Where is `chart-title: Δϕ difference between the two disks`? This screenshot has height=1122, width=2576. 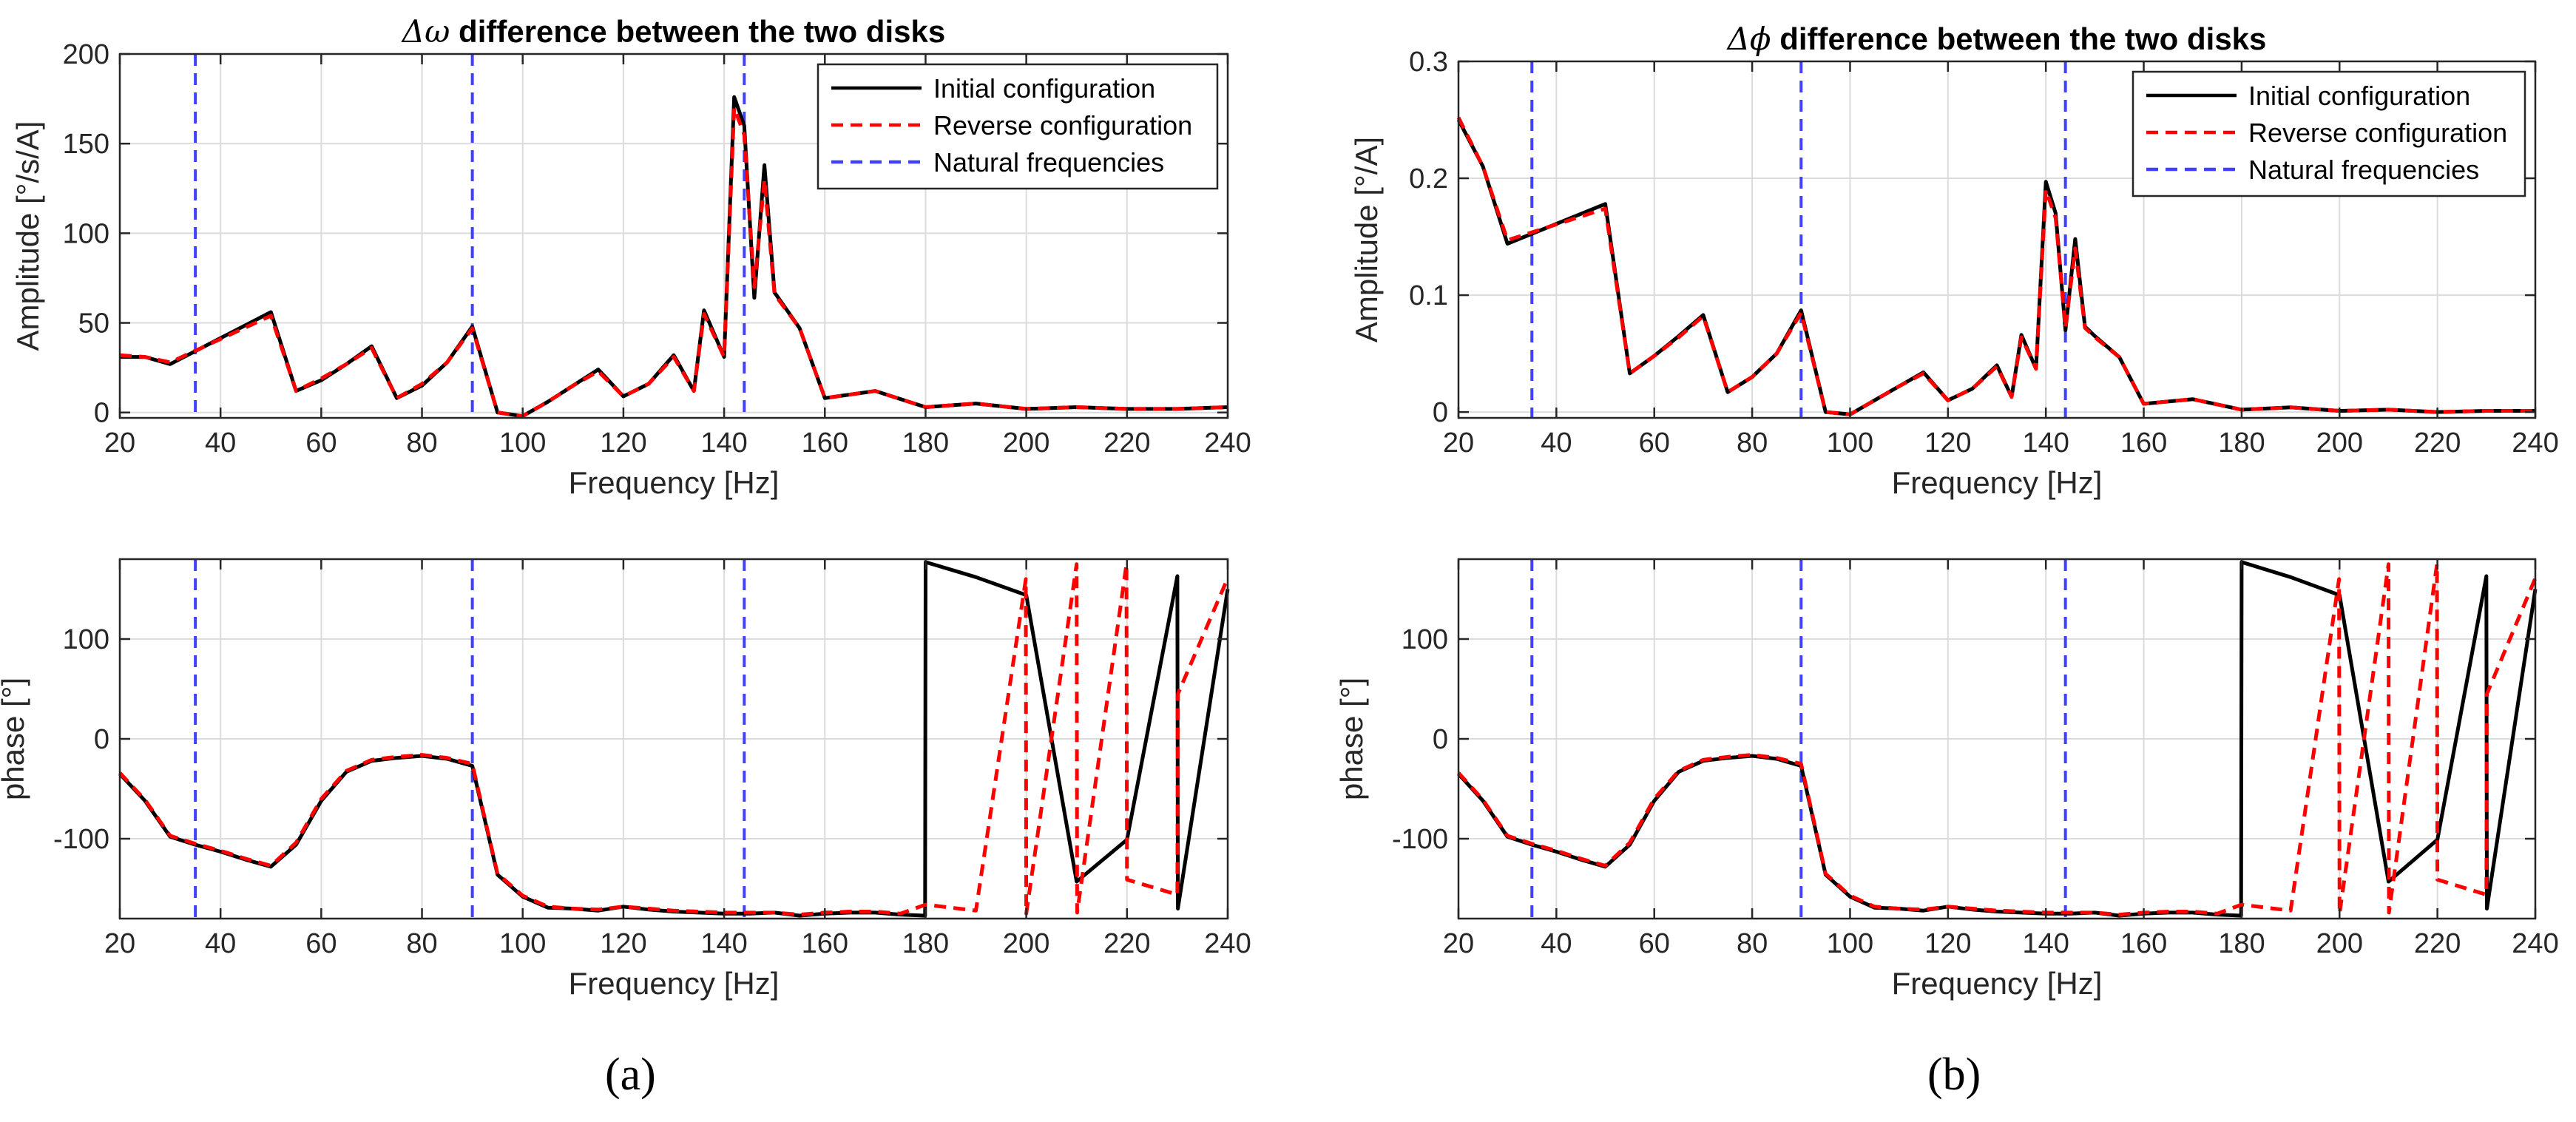
chart-title: Δϕ difference between the two disks is located at coordinates (1996, 39).